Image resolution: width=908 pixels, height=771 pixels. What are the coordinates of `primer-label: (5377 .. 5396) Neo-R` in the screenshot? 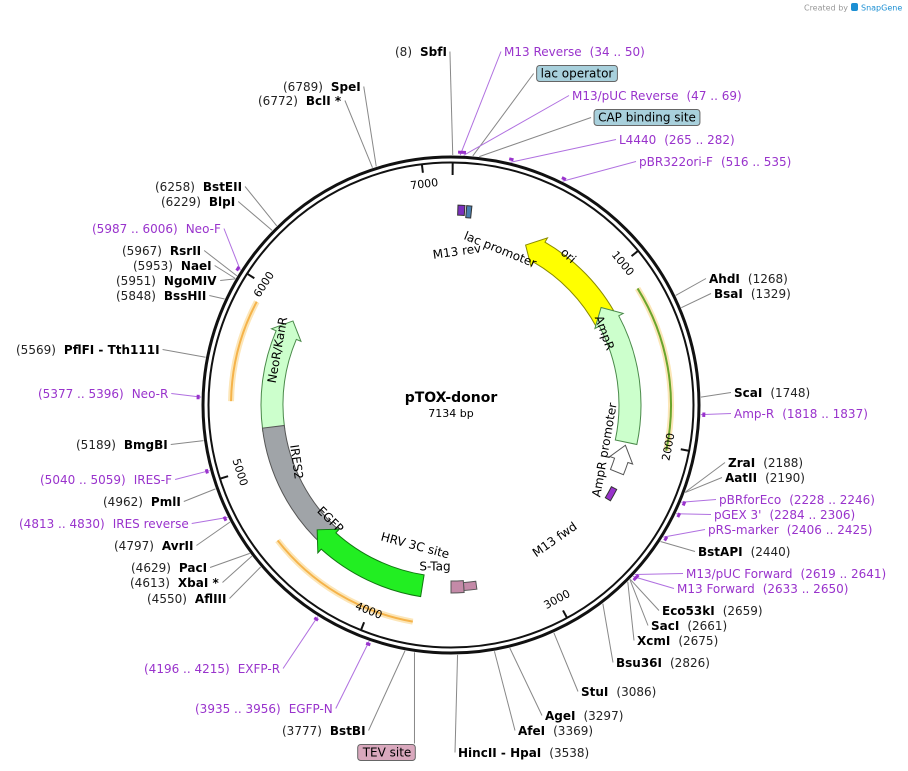 It's located at (103, 394).